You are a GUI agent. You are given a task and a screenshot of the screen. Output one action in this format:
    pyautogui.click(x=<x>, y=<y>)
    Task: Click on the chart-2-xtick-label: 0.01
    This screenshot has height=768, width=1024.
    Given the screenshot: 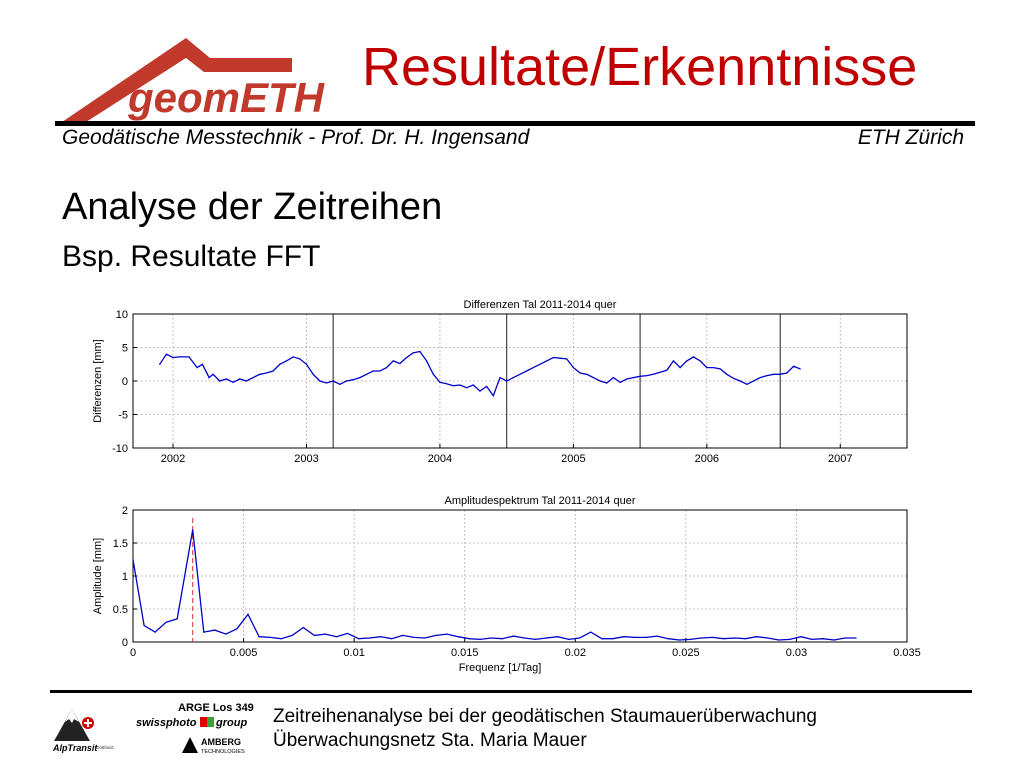 What is the action you would take?
    pyautogui.click(x=353, y=653)
    